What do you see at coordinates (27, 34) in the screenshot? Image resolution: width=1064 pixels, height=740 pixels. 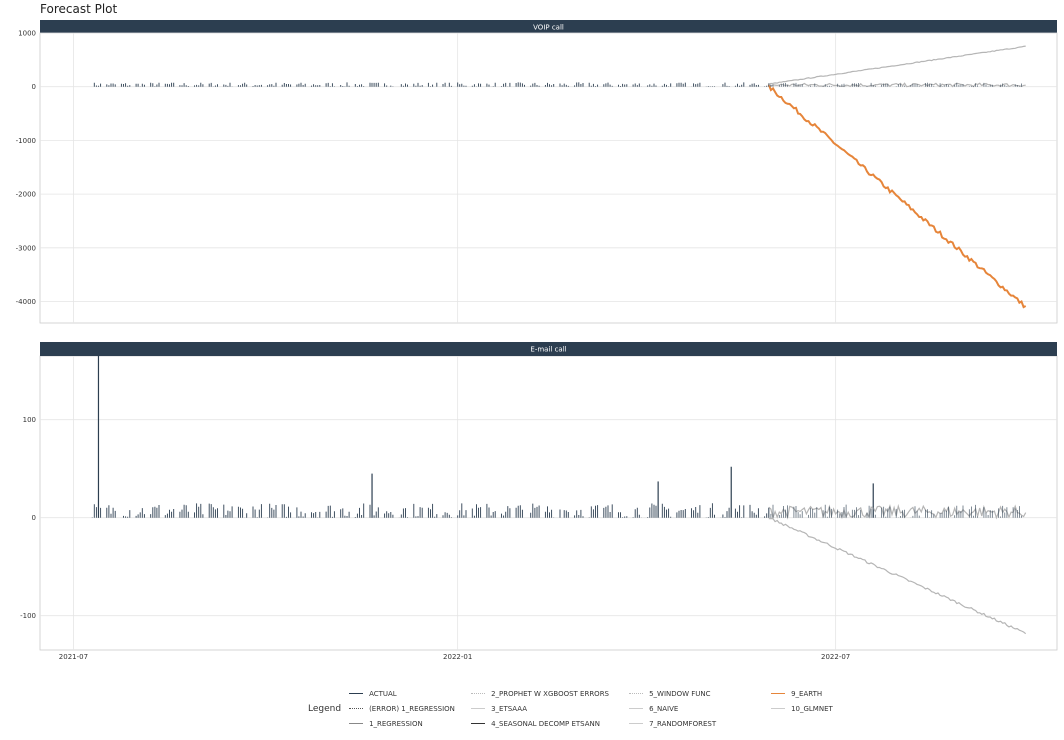 I see `y-tick-label: 1000` at bounding box center [27, 34].